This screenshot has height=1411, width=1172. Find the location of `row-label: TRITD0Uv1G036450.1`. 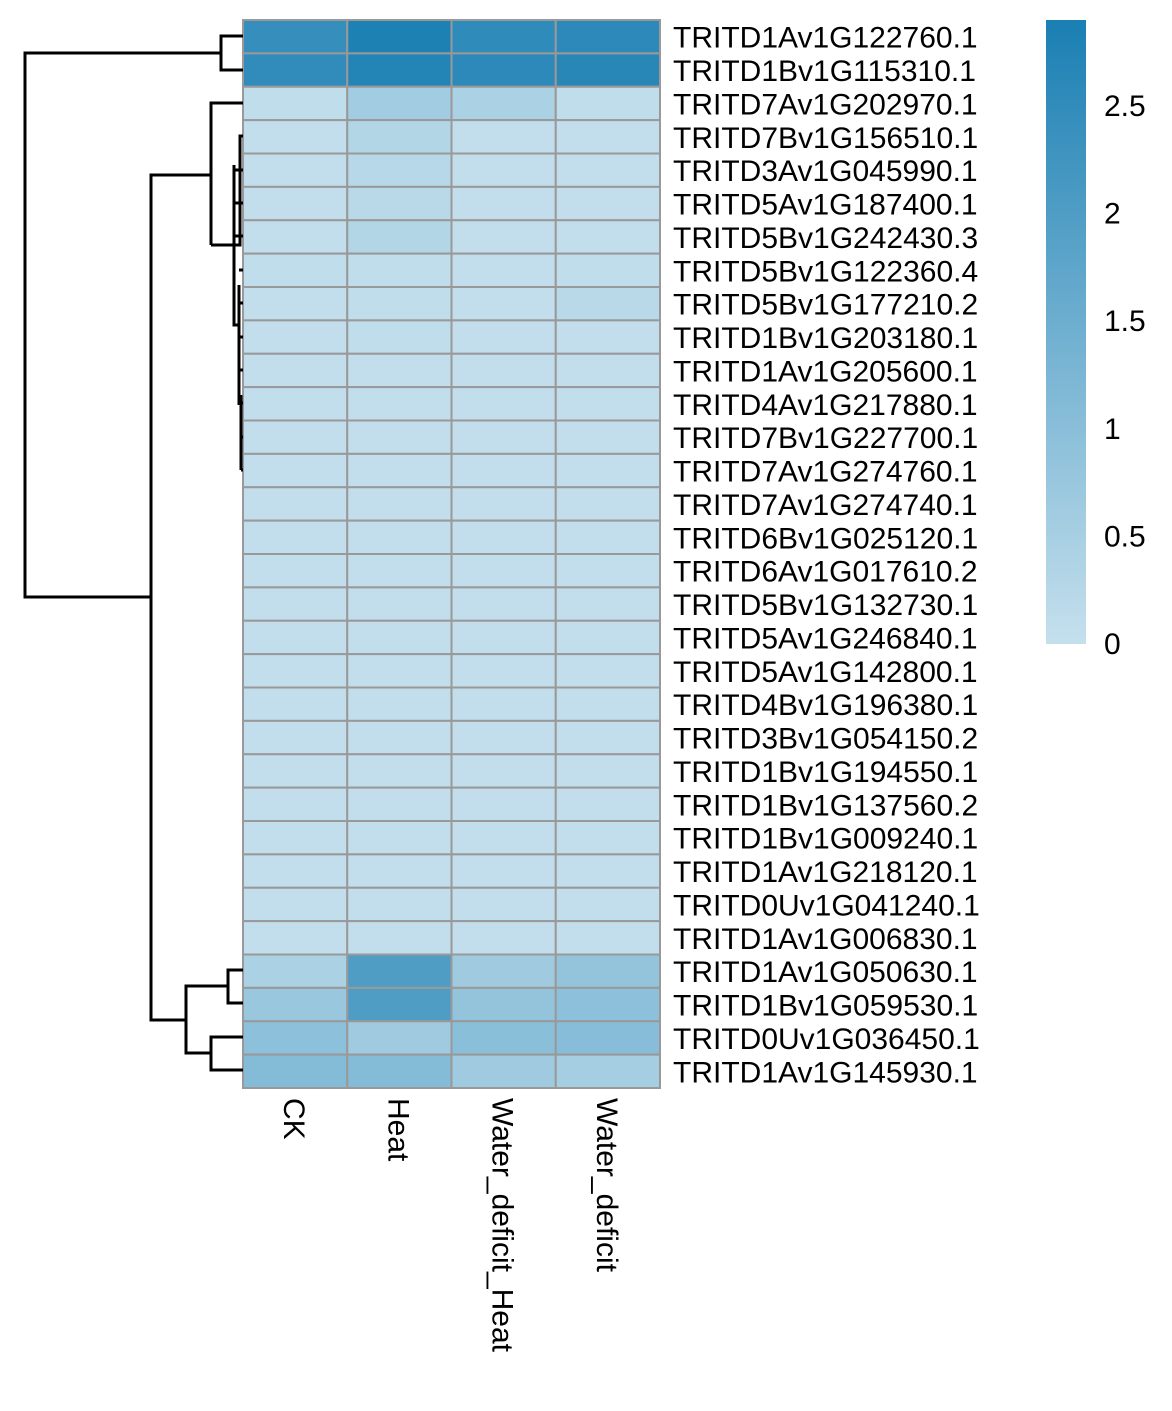

row-label: TRITD0Uv1G036450.1 is located at coordinates (826, 1039).